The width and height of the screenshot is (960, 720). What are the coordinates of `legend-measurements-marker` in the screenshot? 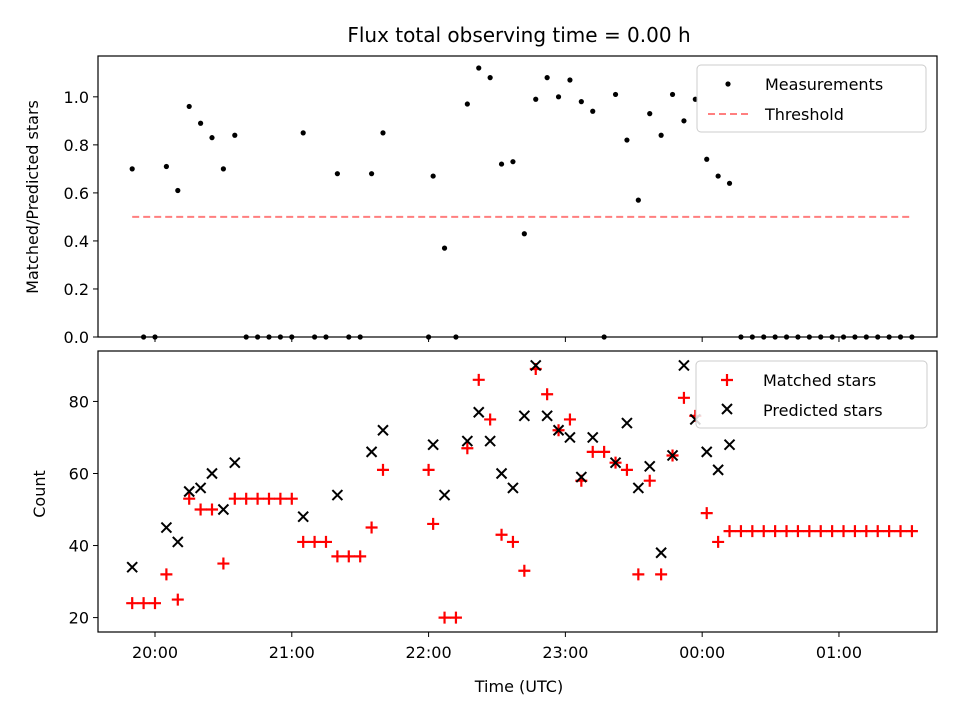 It's located at (728, 84).